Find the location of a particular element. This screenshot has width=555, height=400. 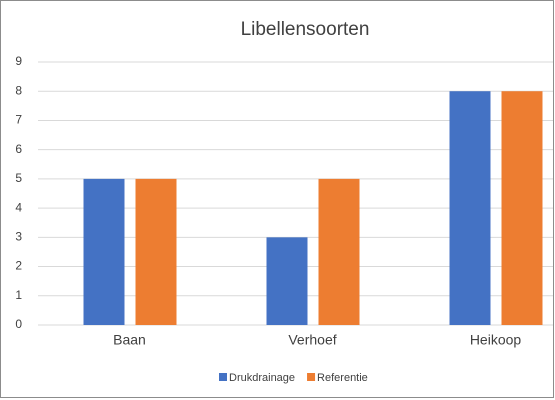

x-tick-label: Verhoef is located at coordinates (312, 340).